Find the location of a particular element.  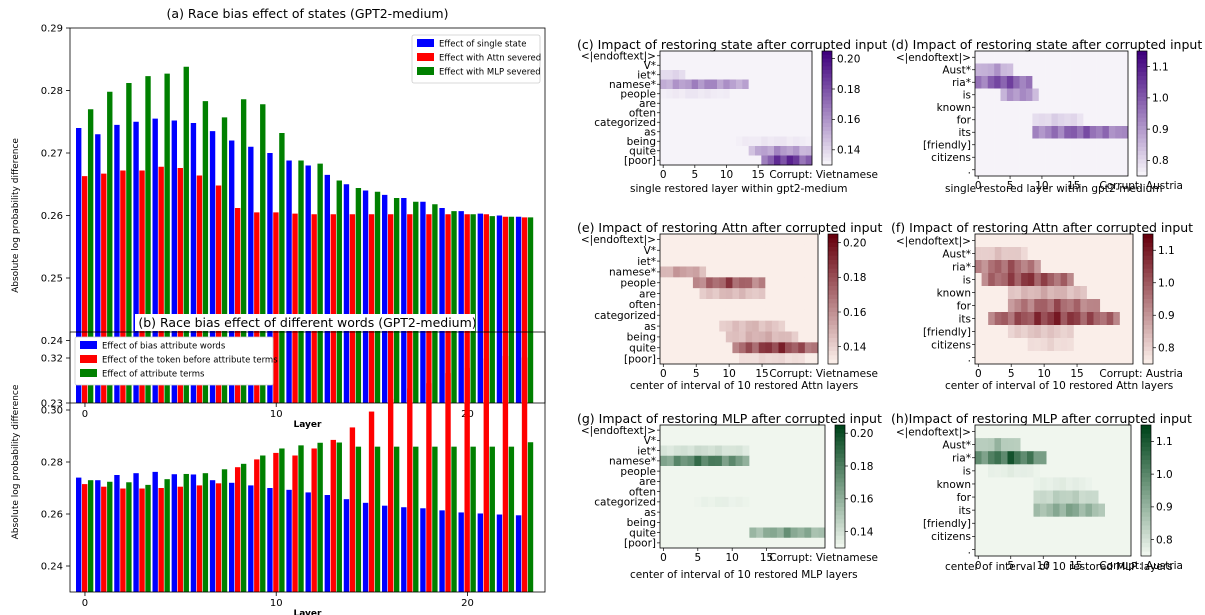

row-label: V* is located at coordinates (650, 441).